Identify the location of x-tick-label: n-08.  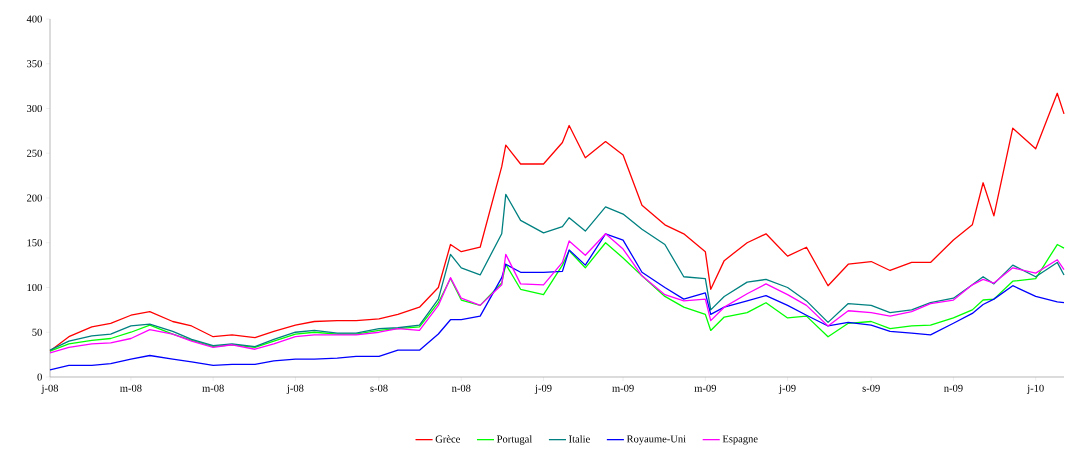
(461, 388).